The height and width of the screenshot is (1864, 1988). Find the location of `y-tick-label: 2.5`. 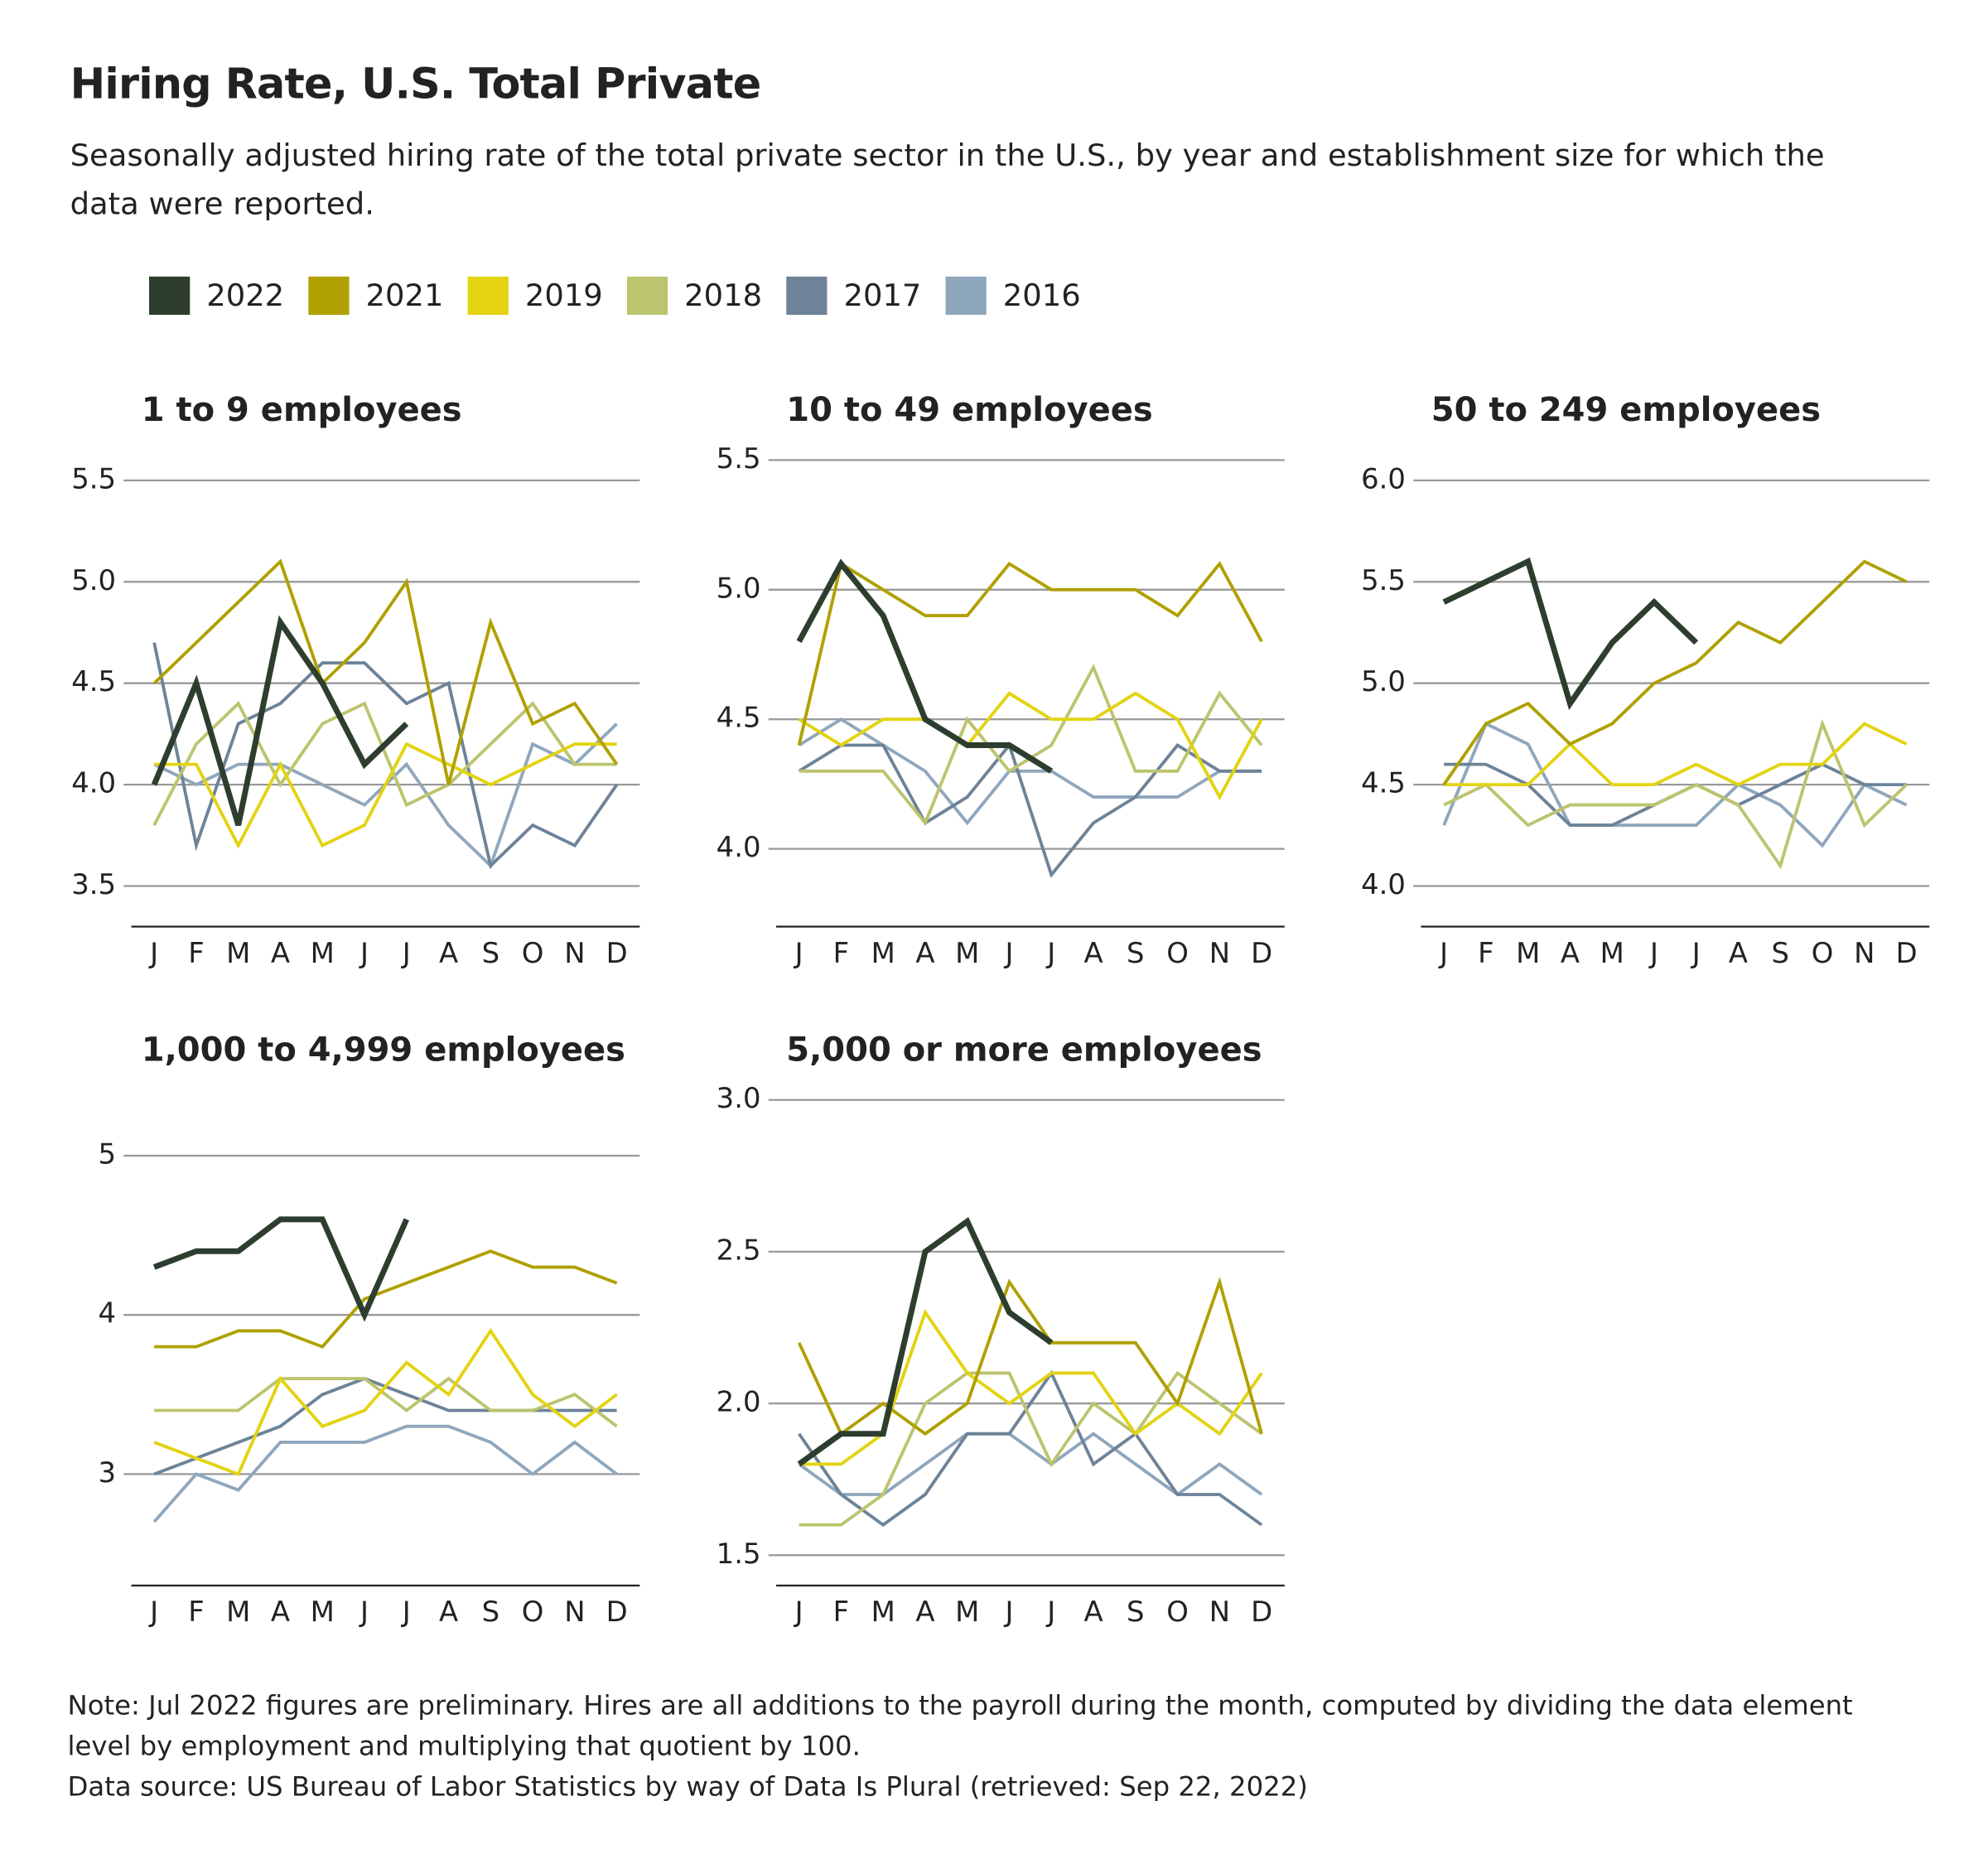

y-tick-label: 2.5 is located at coordinates (739, 1250).